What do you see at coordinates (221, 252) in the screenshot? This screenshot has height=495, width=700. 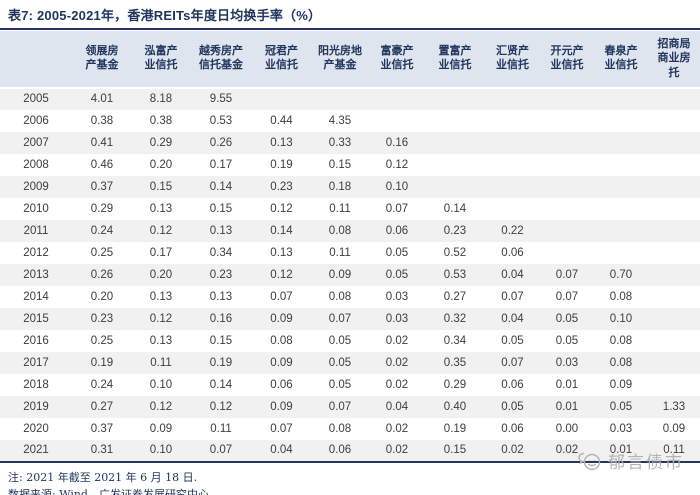 I see `value-cell: 0.34` at bounding box center [221, 252].